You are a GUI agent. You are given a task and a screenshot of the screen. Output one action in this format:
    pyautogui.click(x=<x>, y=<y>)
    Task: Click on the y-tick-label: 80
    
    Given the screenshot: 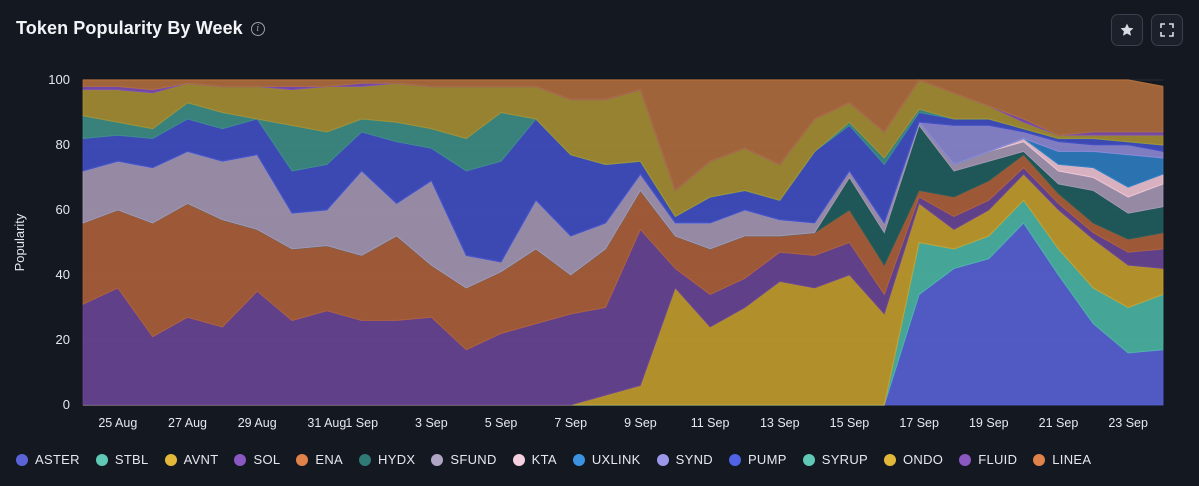 What is the action you would take?
    pyautogui.click(x=63, y=144)
    